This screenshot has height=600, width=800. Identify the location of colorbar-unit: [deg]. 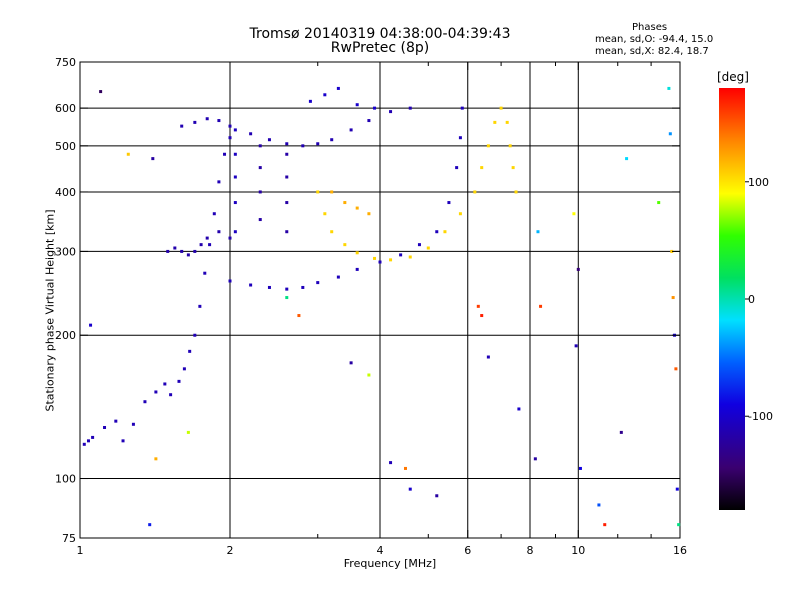
(733, 77).